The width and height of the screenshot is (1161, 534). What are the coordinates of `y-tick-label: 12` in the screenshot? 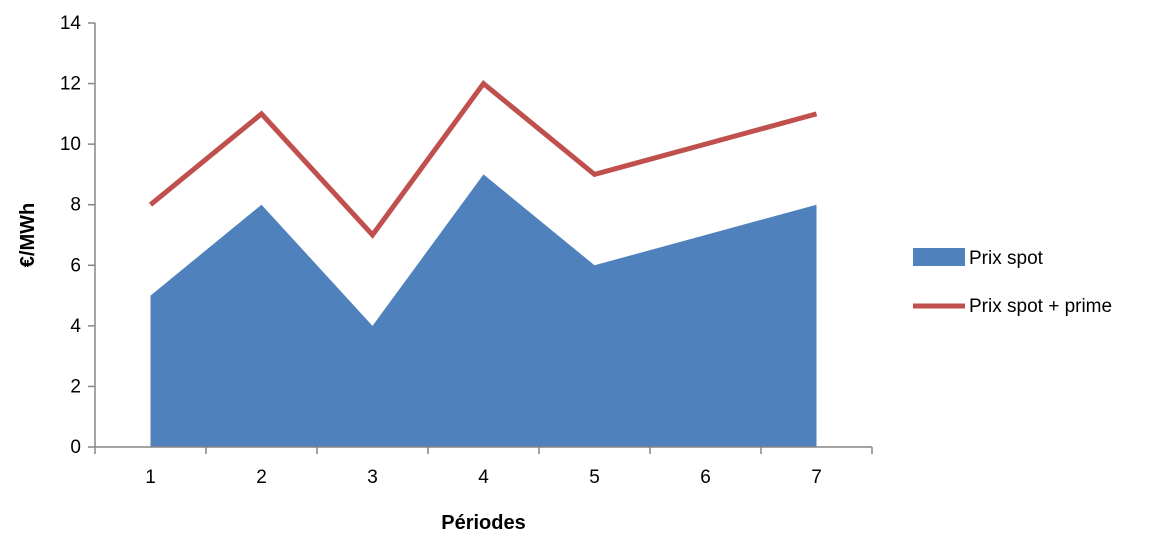 It's located at (70, 84).